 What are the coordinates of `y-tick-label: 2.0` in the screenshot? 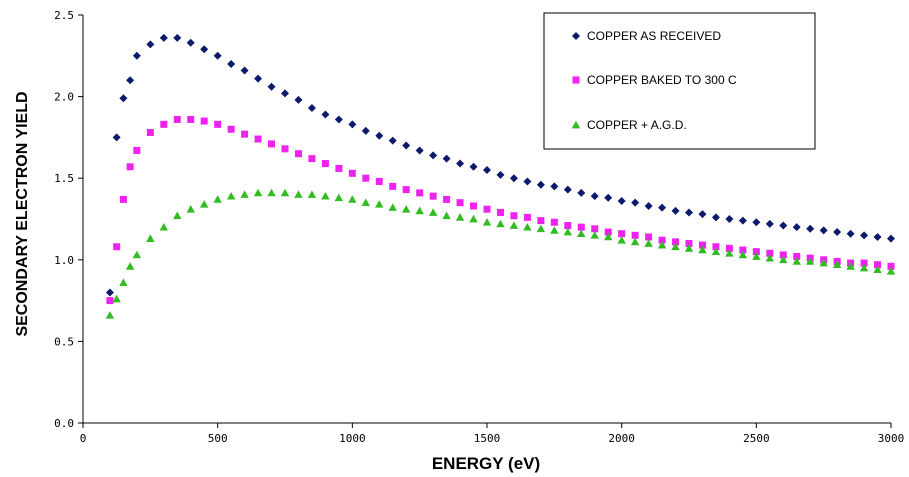 It's located at (64, 97).